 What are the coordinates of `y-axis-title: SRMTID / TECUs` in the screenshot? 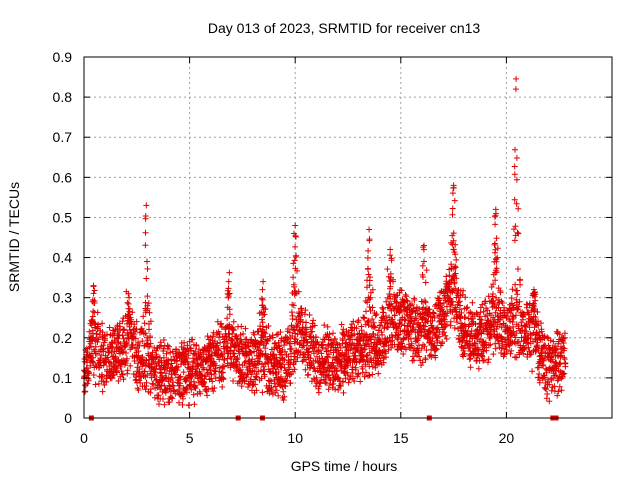 It's located at (14, 237).